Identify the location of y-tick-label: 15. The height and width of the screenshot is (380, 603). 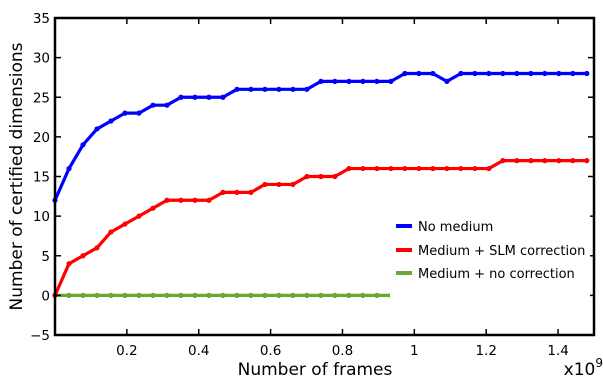
(41, 178).